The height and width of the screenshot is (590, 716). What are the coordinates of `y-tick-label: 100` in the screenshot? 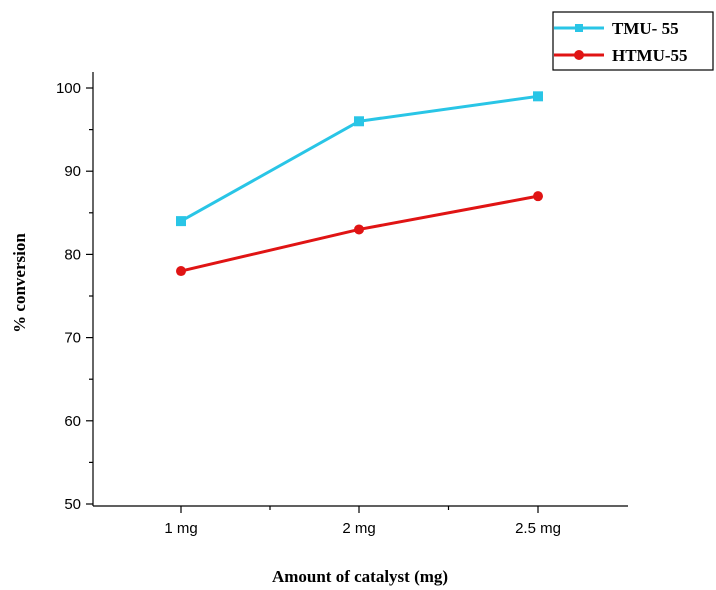 It's located at (68, 88).